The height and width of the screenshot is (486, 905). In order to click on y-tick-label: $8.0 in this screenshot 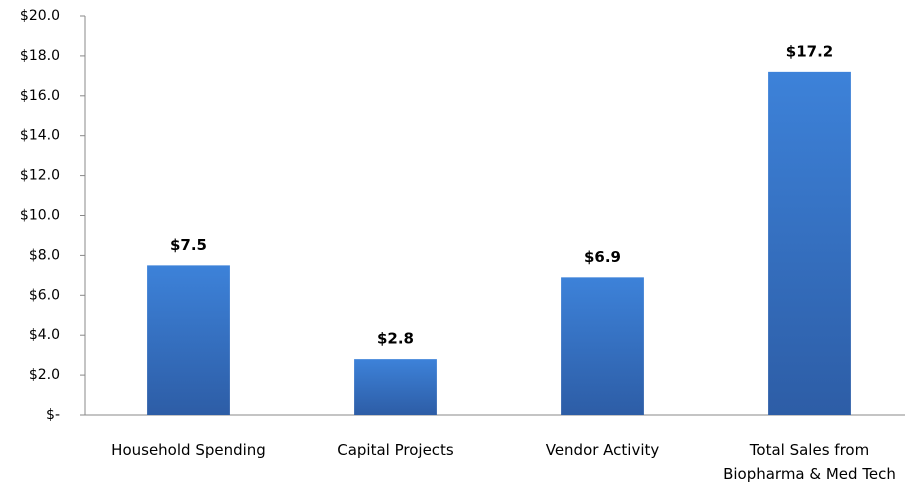, I will do `click(44, 255)`.